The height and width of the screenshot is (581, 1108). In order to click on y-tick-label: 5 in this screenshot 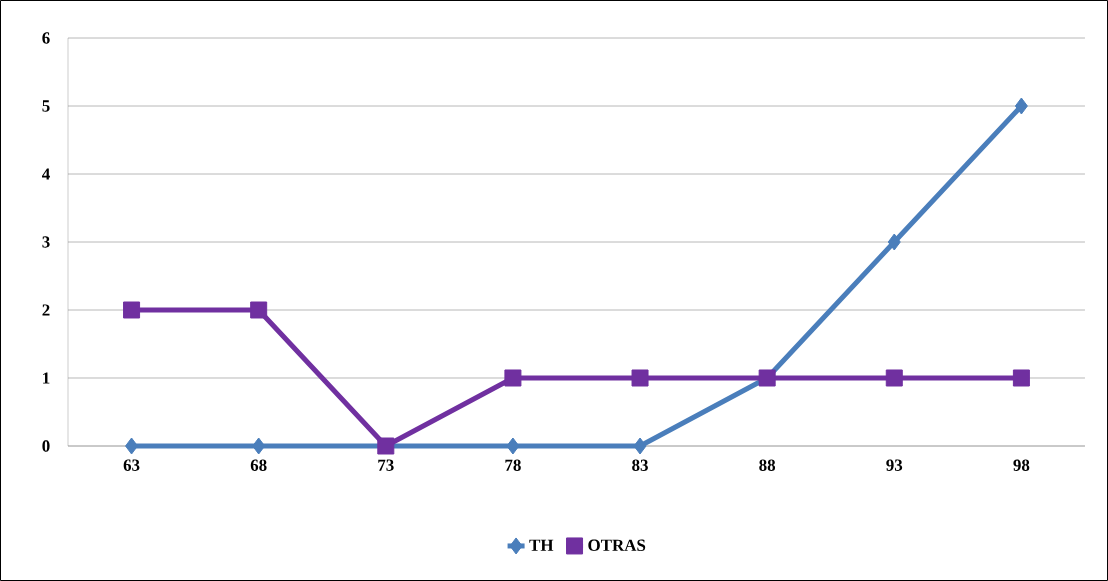, I will do `click(46, 106)`.